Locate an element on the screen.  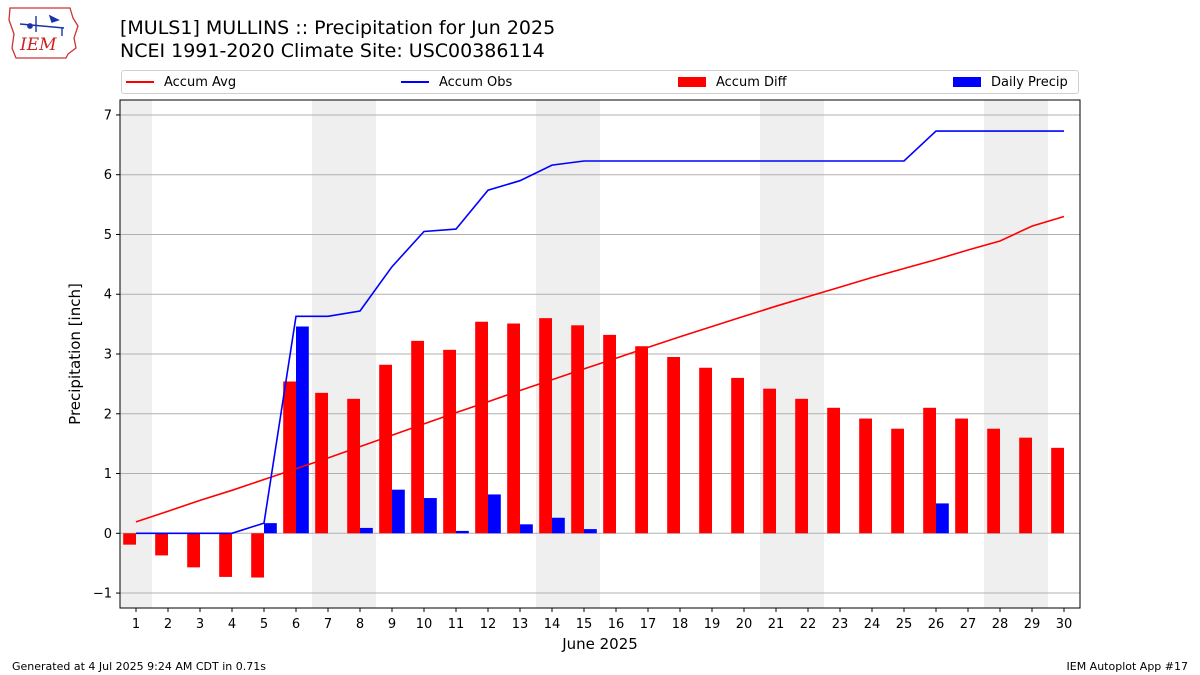
y-tick-label: 3 is located at coordinates (108, 355).